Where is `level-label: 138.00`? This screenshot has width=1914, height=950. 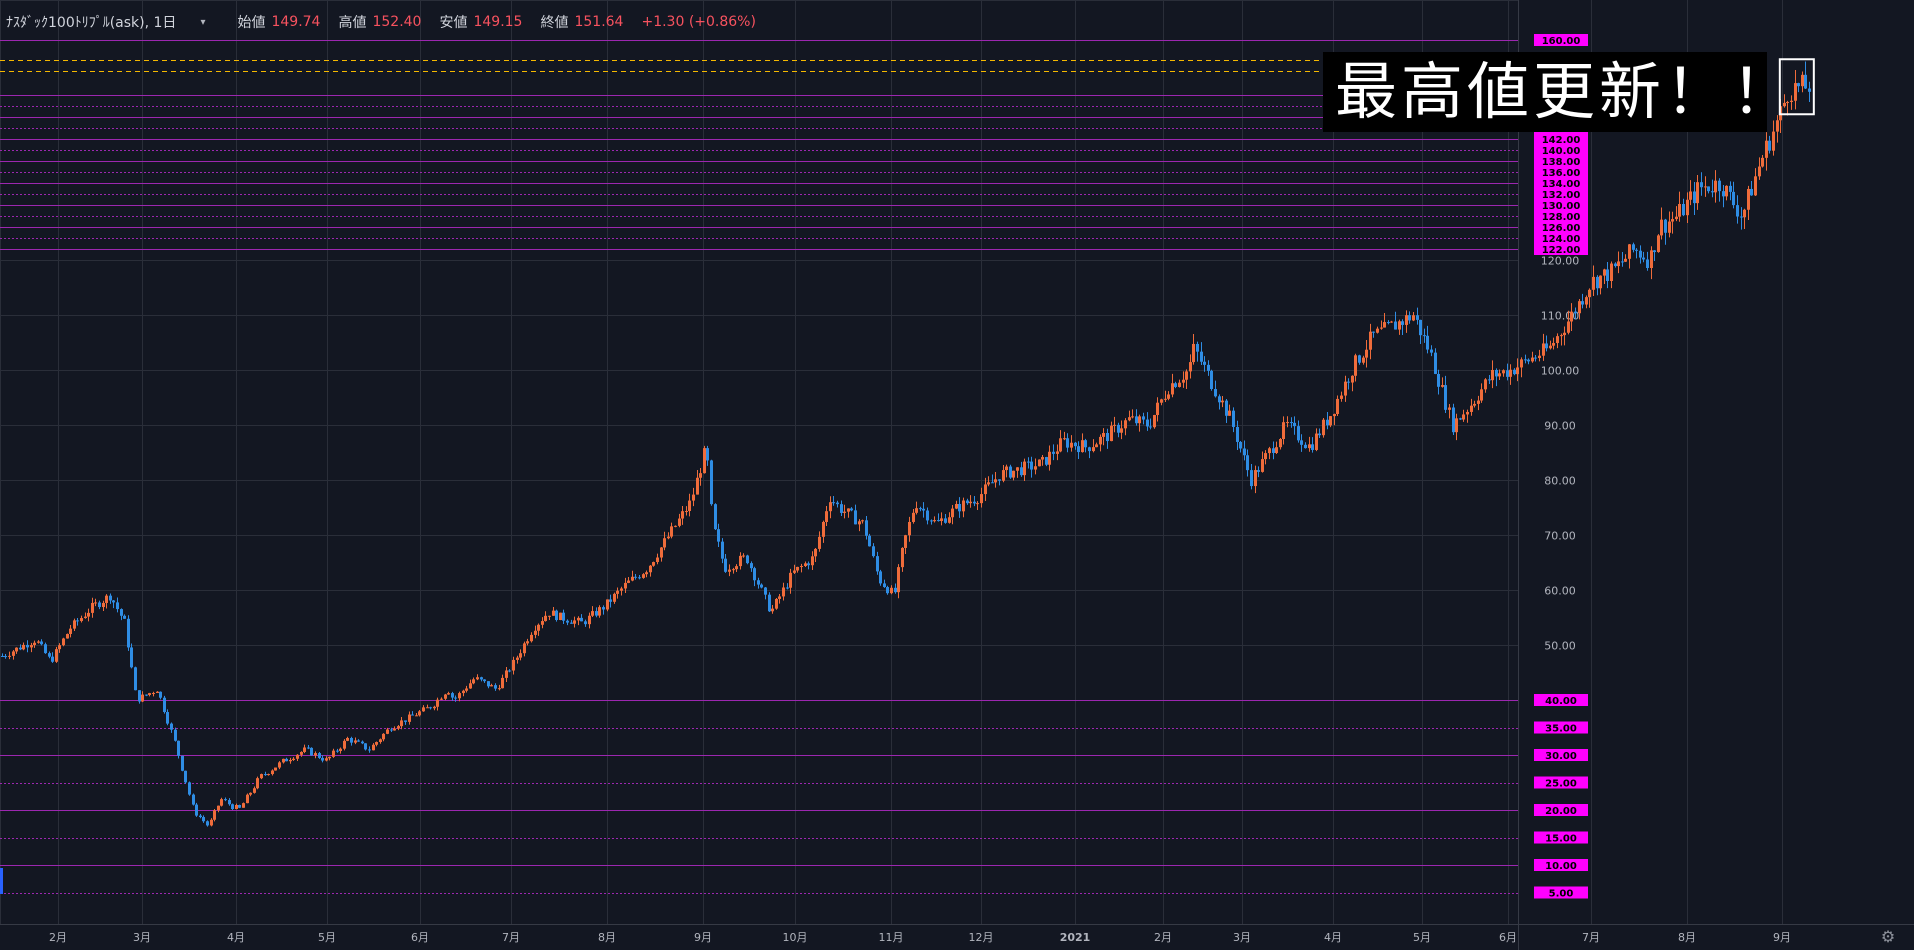
level-label: 138.00 is located at coordinates (1561, 162).